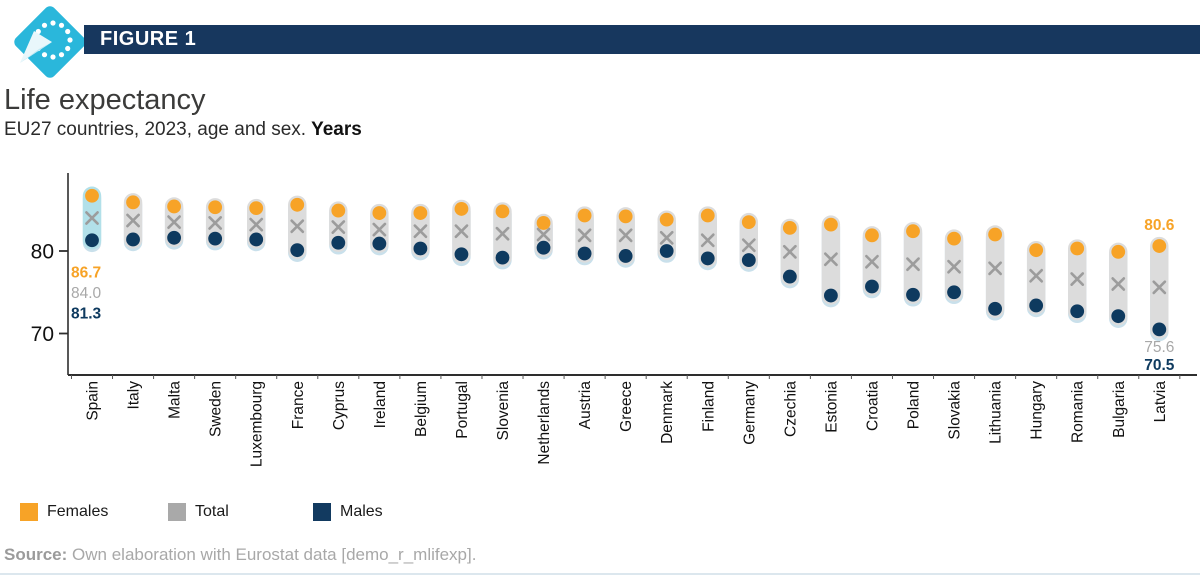  Describe the element at coordinates (42, 334) in the screenshot. I see `y-tick-label: 70` at that location.